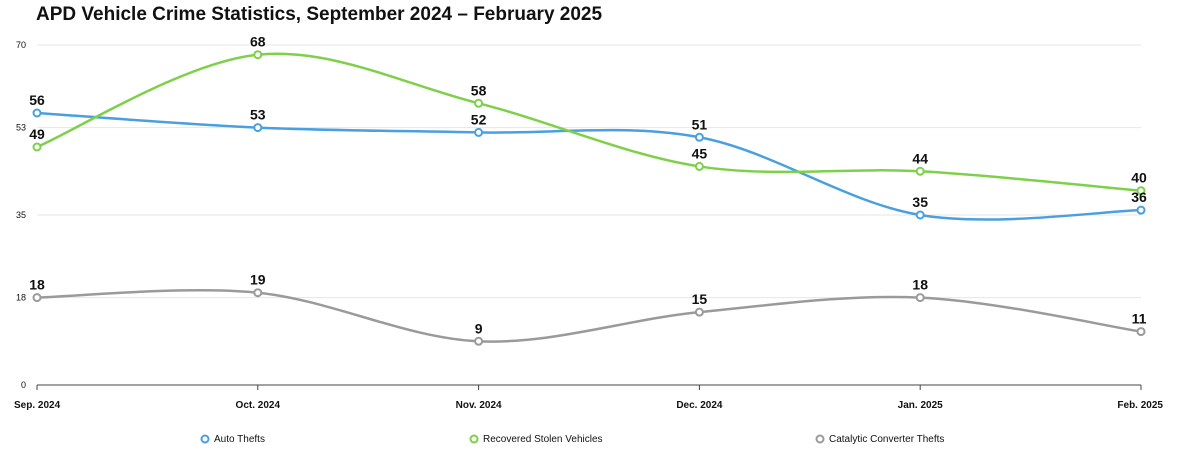  I want to click on legend-item: Auto Thefts, so click(232, 439).